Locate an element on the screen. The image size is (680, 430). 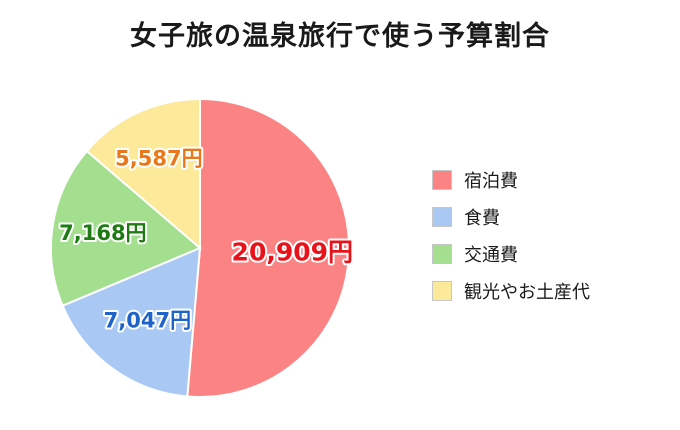
legend-item-transport: 交通費 is located at coordinates (511, 254).